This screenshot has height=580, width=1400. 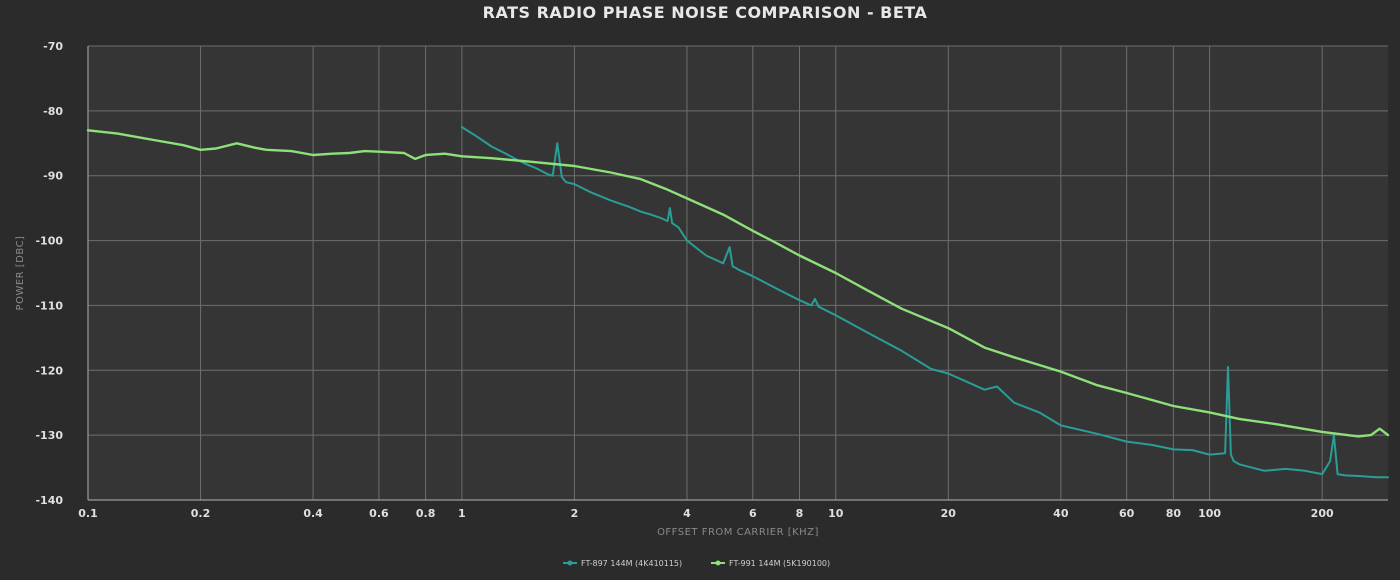 I want to click on y-tick-label: -110, so click(x=49, y=305).